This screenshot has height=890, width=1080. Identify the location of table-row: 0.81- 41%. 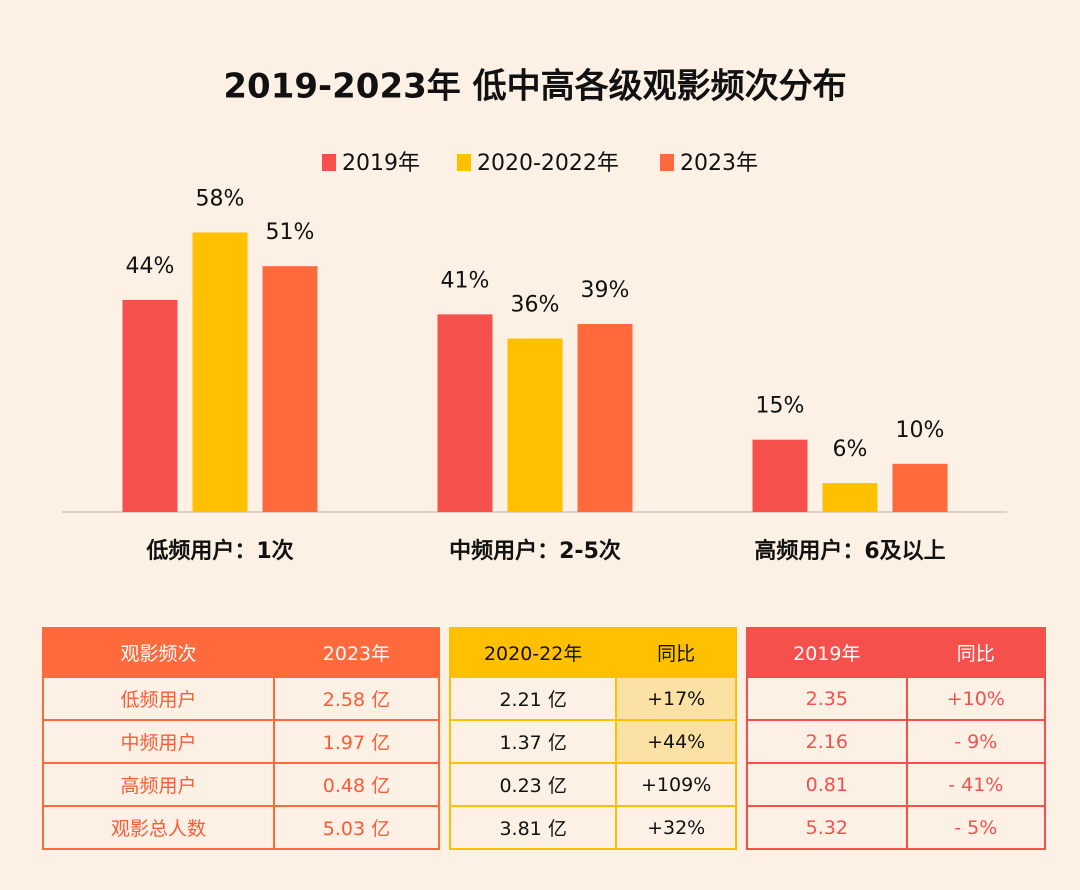
(896, 784).